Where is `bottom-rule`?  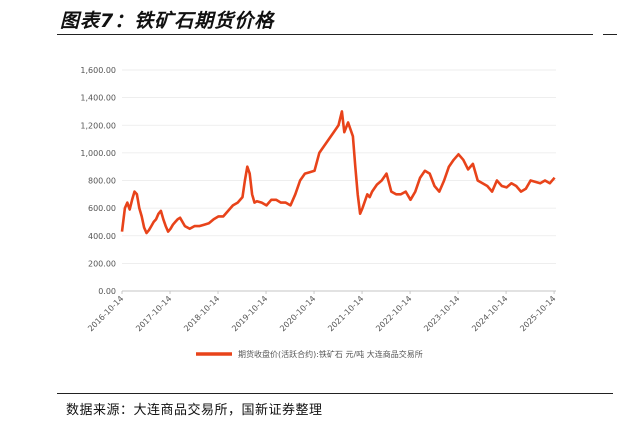
bottom-rule is located at coordinates (335, 393).